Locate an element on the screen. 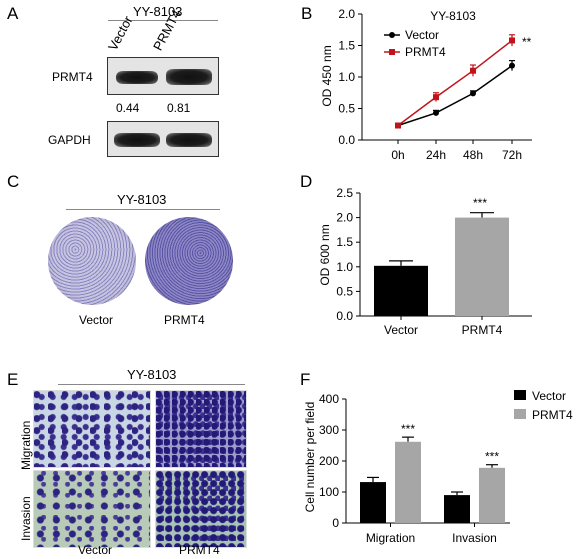  chart-b-x-tick-label: 24h is located at coordinates (436, 155).